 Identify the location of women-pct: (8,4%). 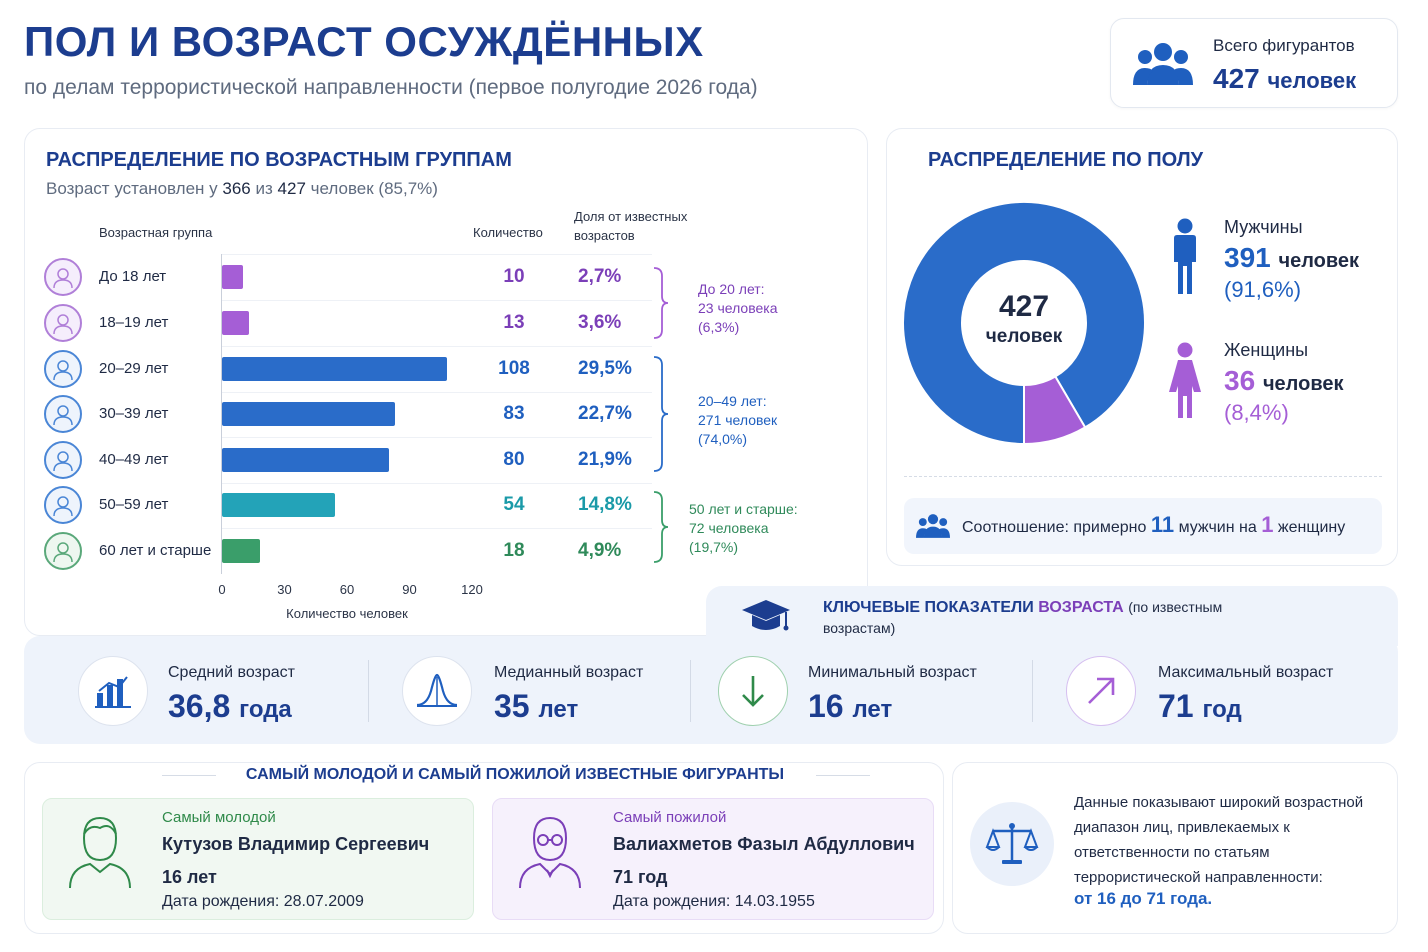
(1256, 412).